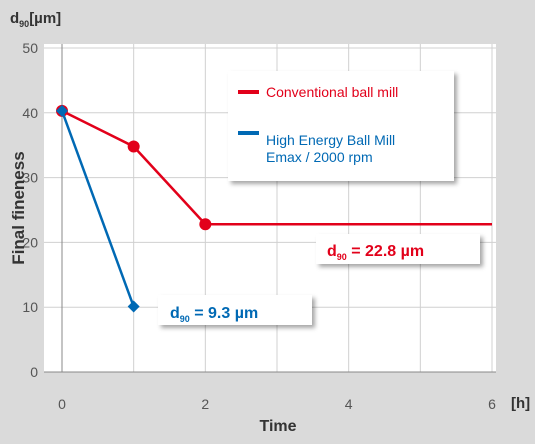 Image resolution: width=535 pixels, height=444 pixels. What do you see at coordinates (277, 426) in the screenshot?
I see `x-axis-title: Time` at bounding box center [277, 426].